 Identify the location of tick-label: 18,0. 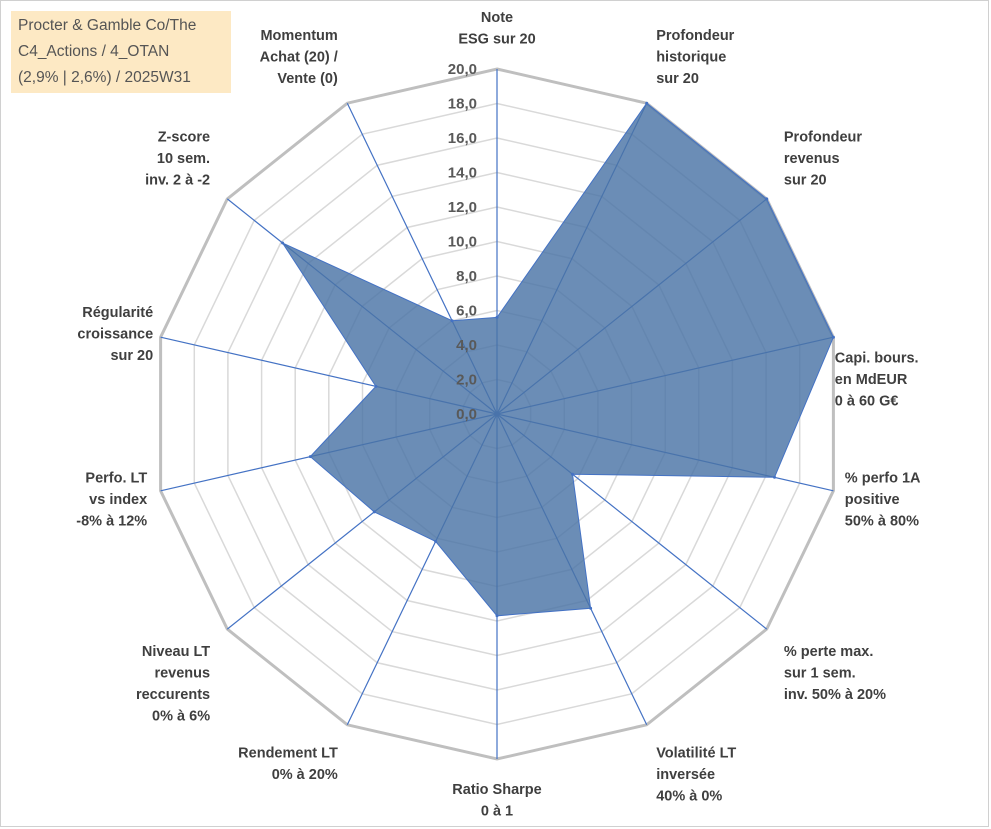
(462, 104).